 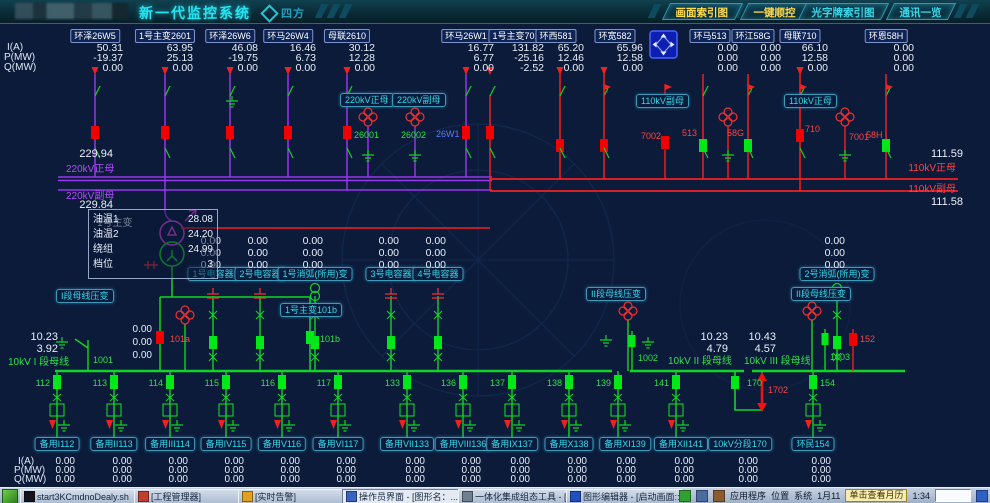 I want to click on menu-places: 位置, so click(x=780, y=496).